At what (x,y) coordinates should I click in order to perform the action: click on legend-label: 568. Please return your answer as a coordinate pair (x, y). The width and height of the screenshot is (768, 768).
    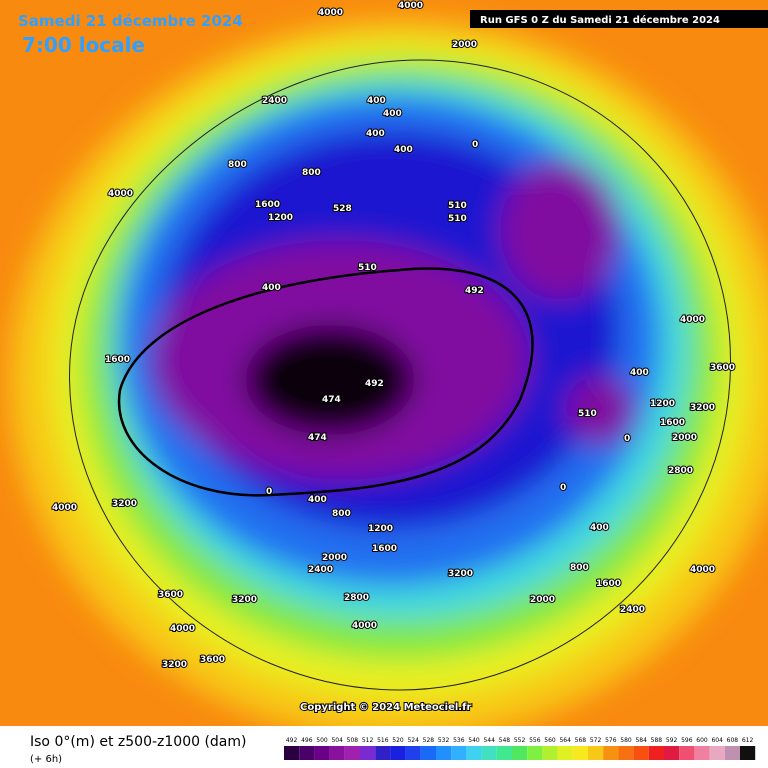
    Looking at the image, I should click on (581, 740).